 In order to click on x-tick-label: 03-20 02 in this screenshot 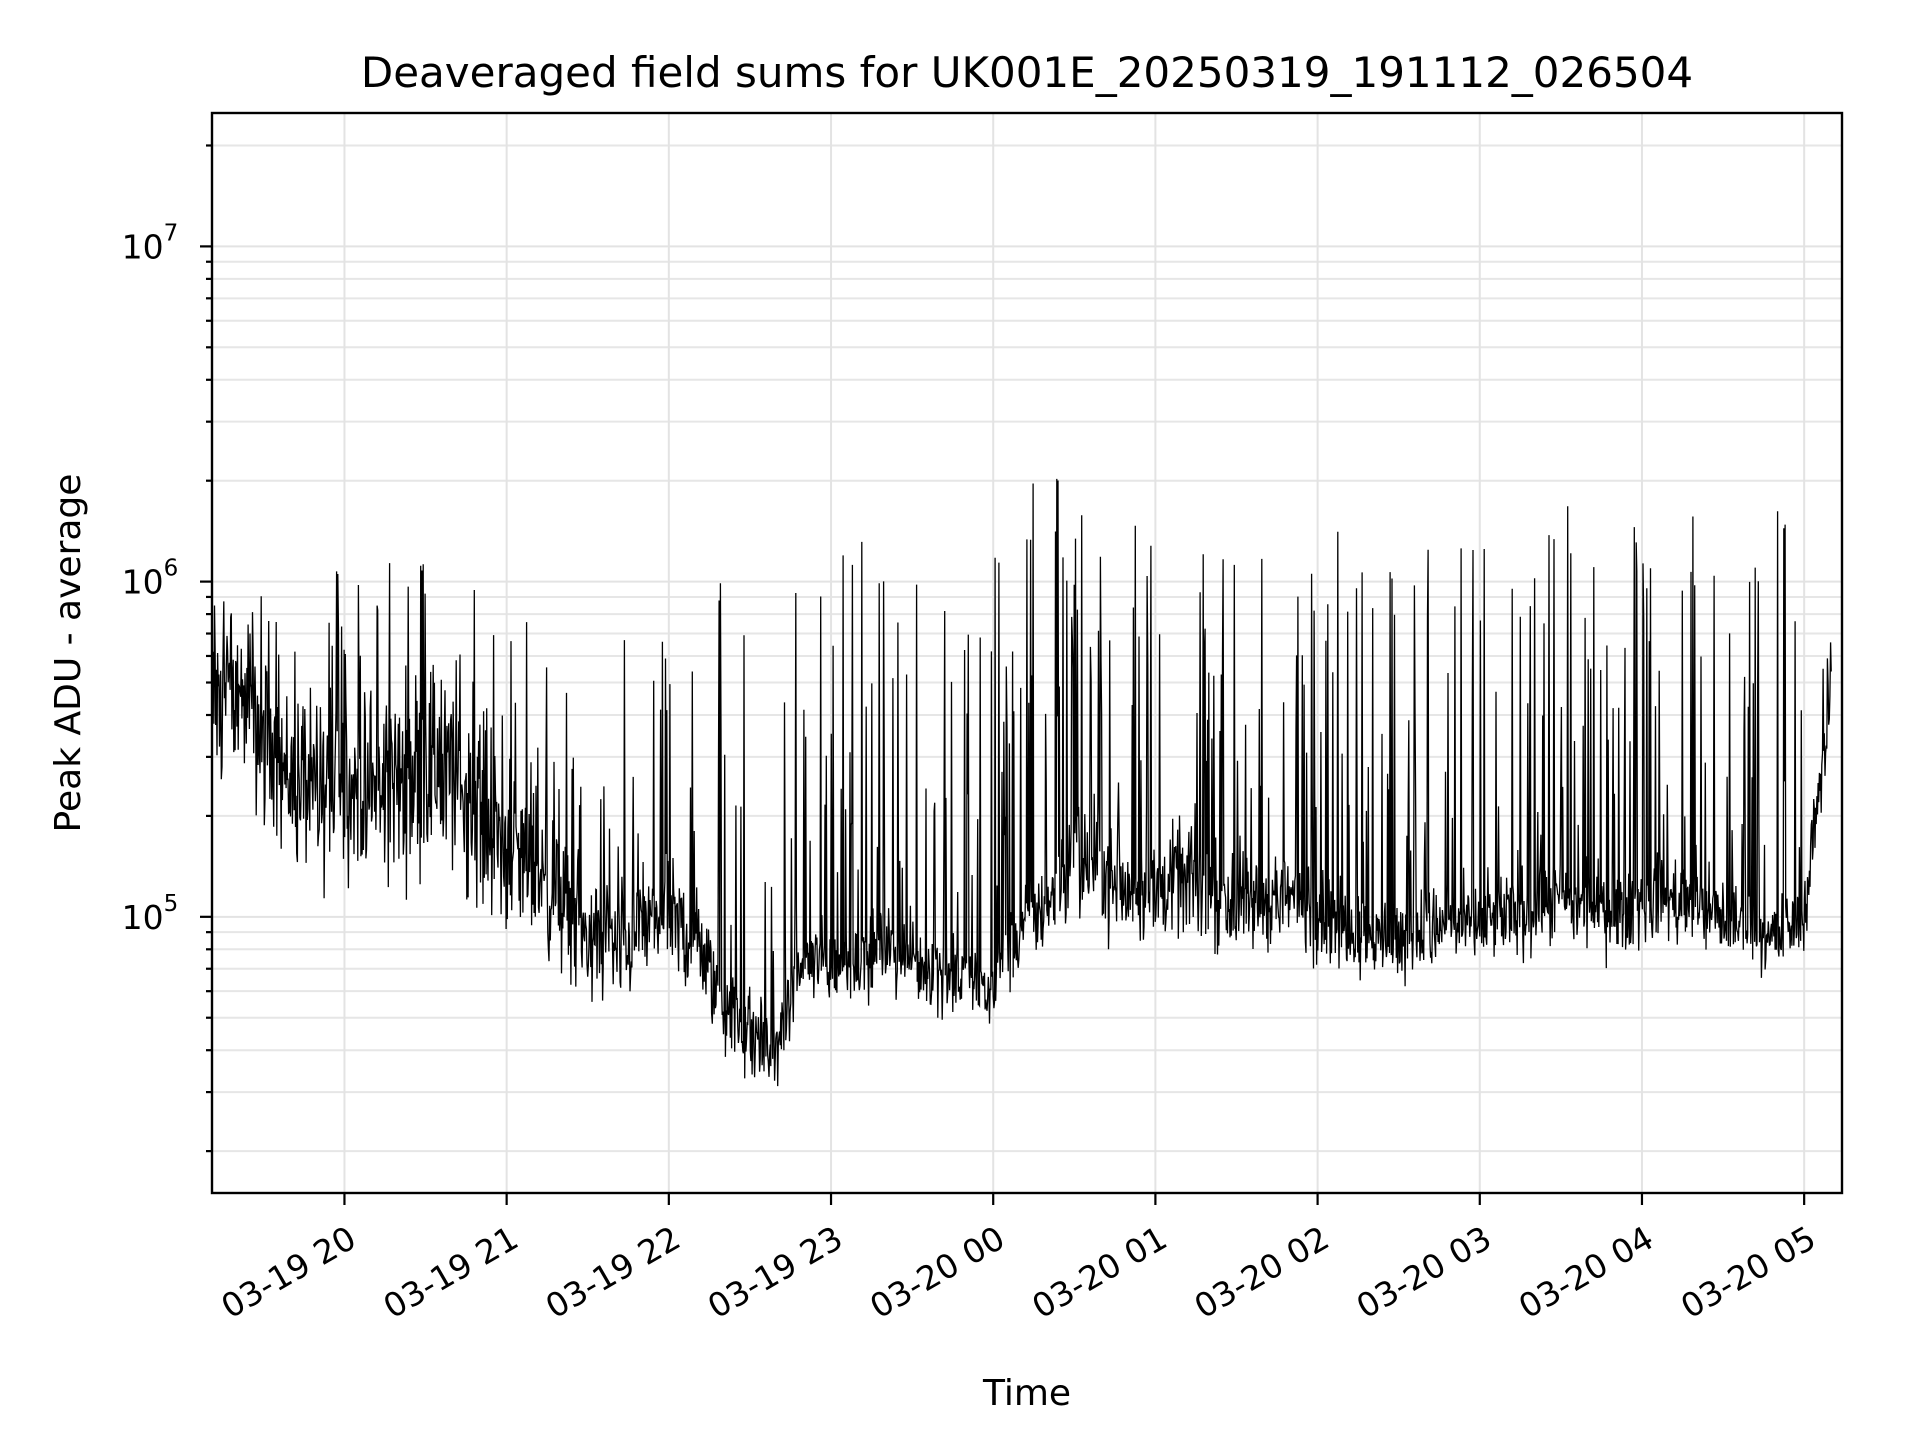, I will do `click(1262, 1272)`.